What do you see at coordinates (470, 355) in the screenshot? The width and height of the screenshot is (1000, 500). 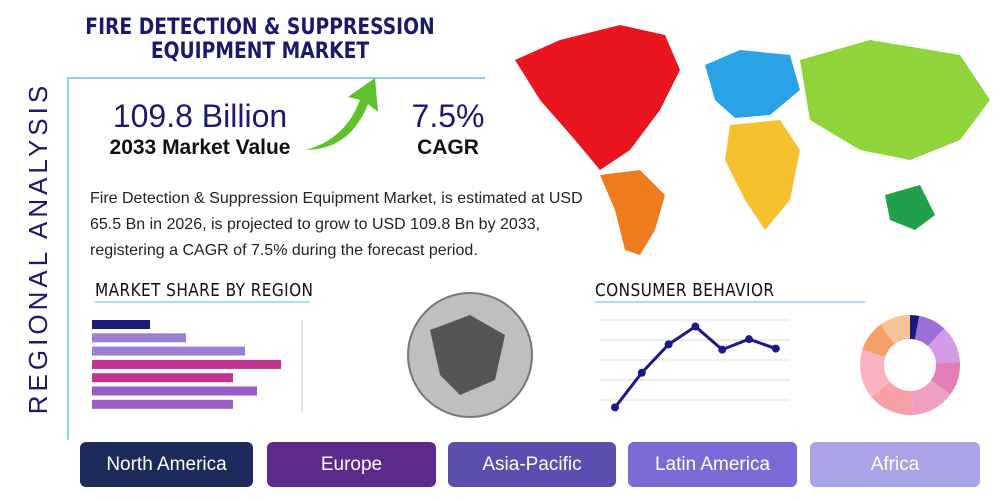 I see `globe` at bounding box center [470, 355].